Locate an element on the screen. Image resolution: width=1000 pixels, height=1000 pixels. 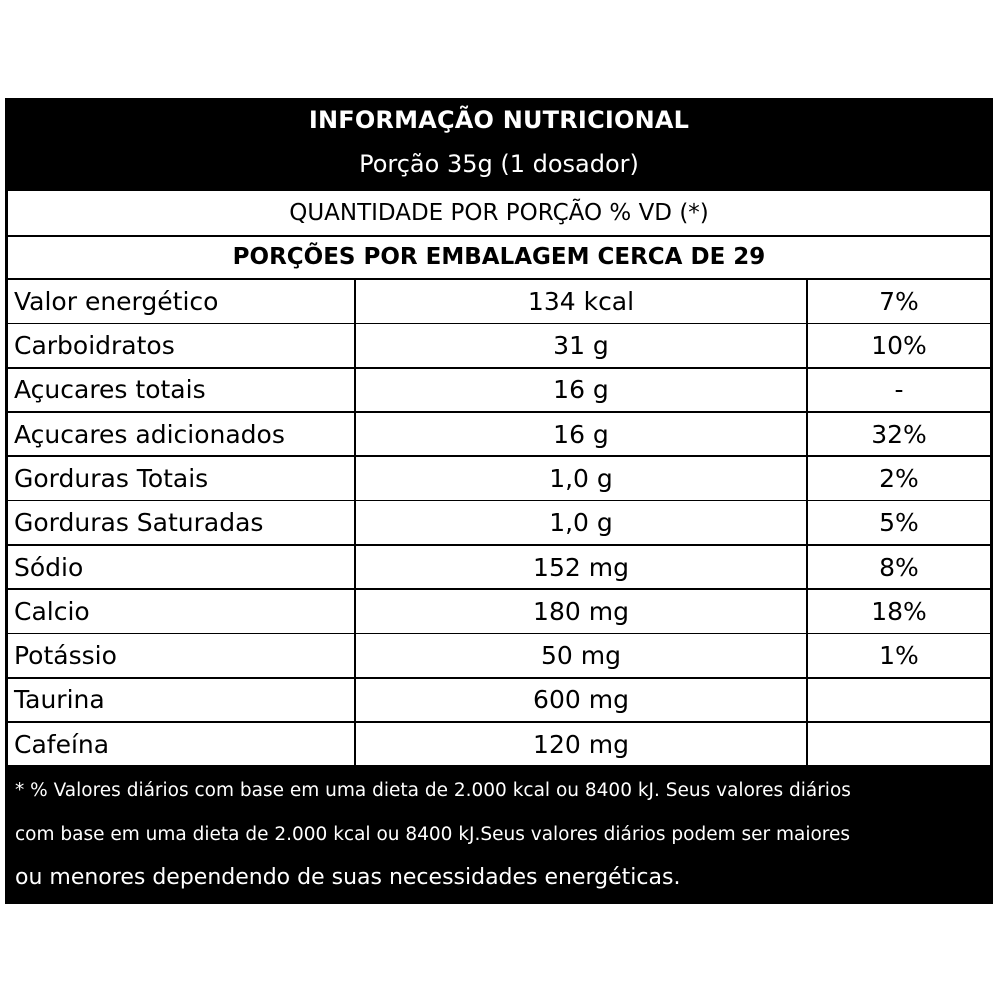
nutrient-amount: 152 mg is located at coordinates (581, 567).